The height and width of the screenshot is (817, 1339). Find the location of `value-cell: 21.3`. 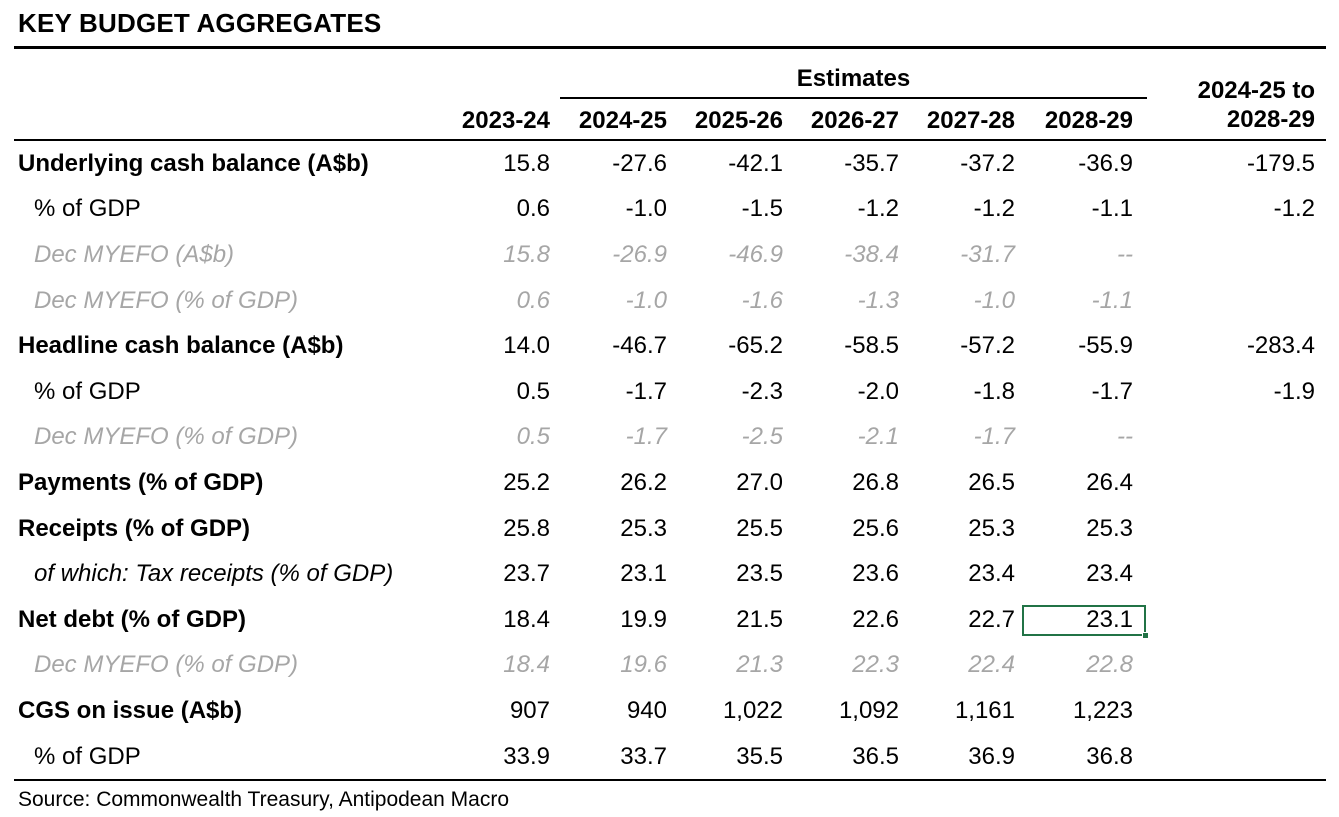

value-cell: 21.3 is located at coordinates (759, 665).